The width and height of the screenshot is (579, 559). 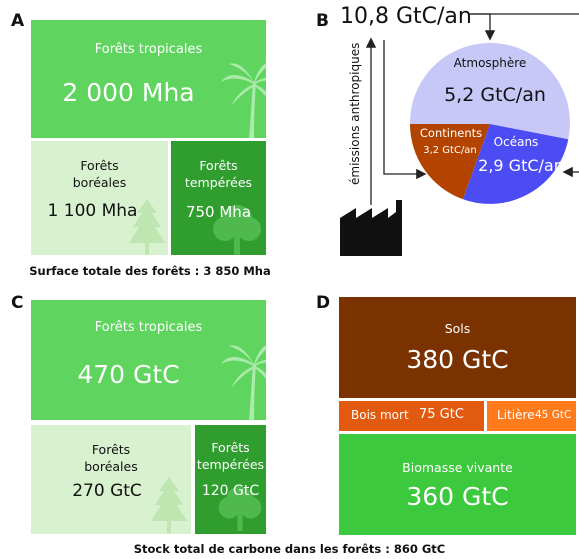 I want to click on panel-d-biomass-box: Biomasse vivante 360 GtC, so click(x=457, y=484).